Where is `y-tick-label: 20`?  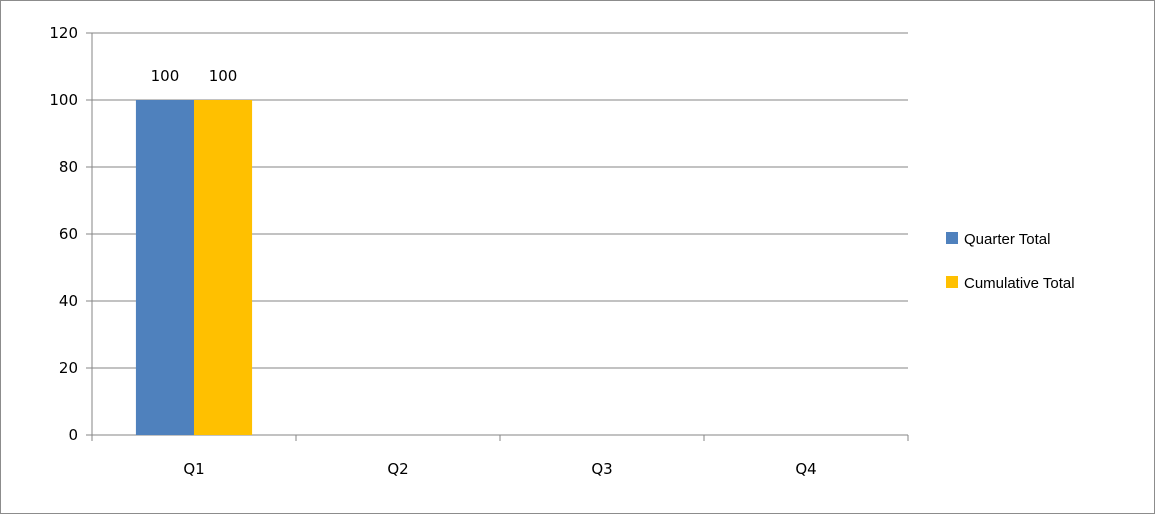 y-tick-label: 20 is located at coordinates (68, 368).